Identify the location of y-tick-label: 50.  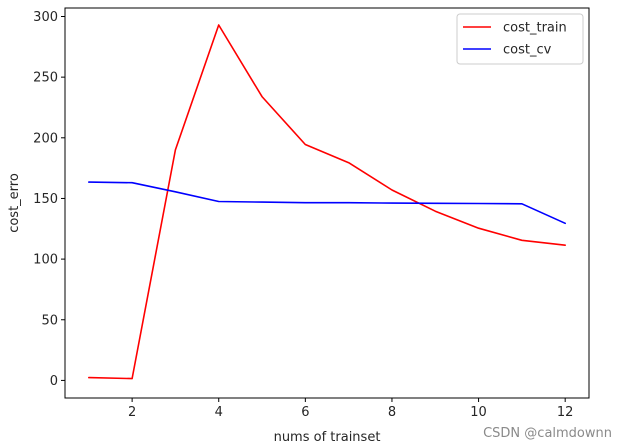
(49, 320).